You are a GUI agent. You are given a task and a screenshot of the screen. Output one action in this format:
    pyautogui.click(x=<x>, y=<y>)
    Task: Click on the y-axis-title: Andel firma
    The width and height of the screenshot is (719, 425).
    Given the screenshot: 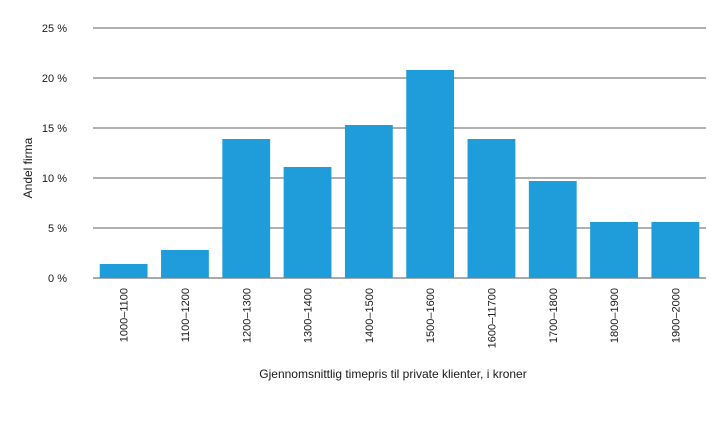 What is the action you would take?
    pyautogui.click(x=28, y=167)
    